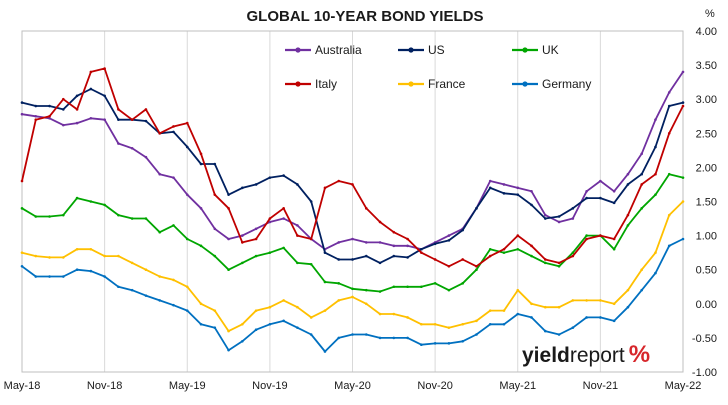 This screenshot has height=405, width=728. I want to click on legend-item-france: France, so click(432, 84).